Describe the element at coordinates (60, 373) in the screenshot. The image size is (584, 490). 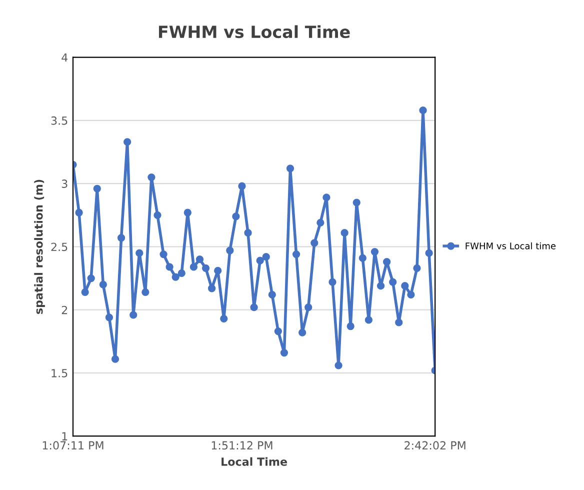
I see `y-tick-label: 1.5` at that location.